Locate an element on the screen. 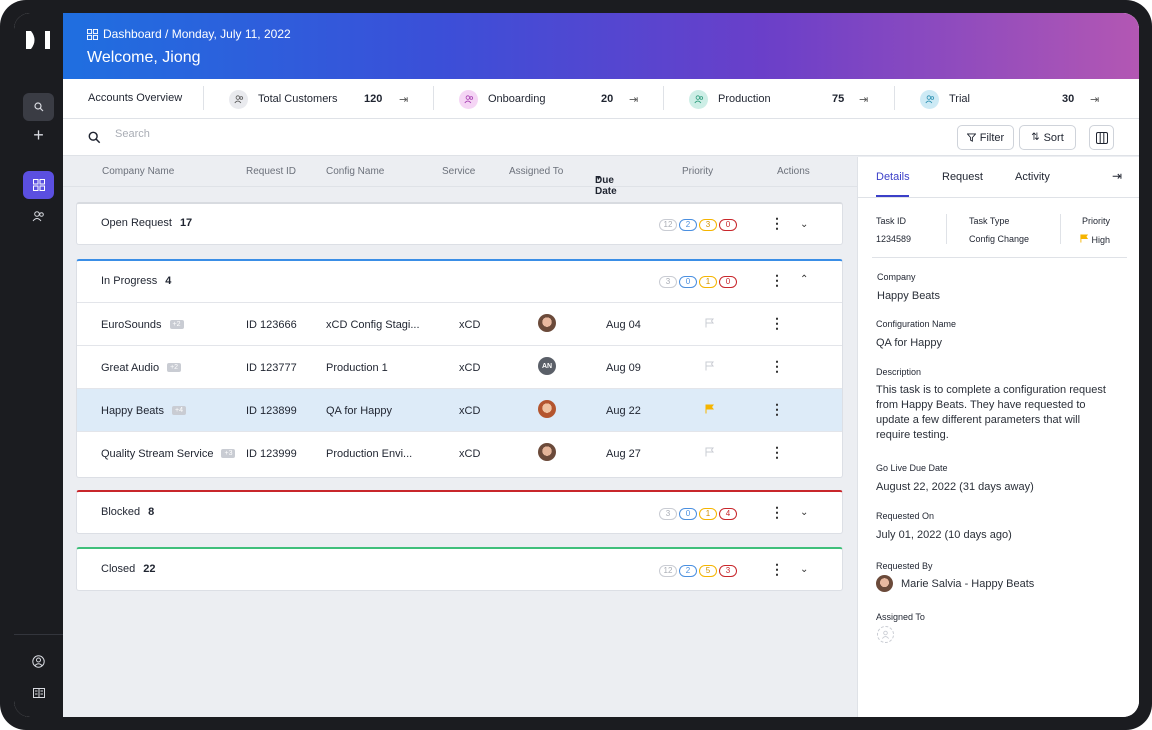  chevron-up-icon: ⌃ is located at coordinates (804, 279).